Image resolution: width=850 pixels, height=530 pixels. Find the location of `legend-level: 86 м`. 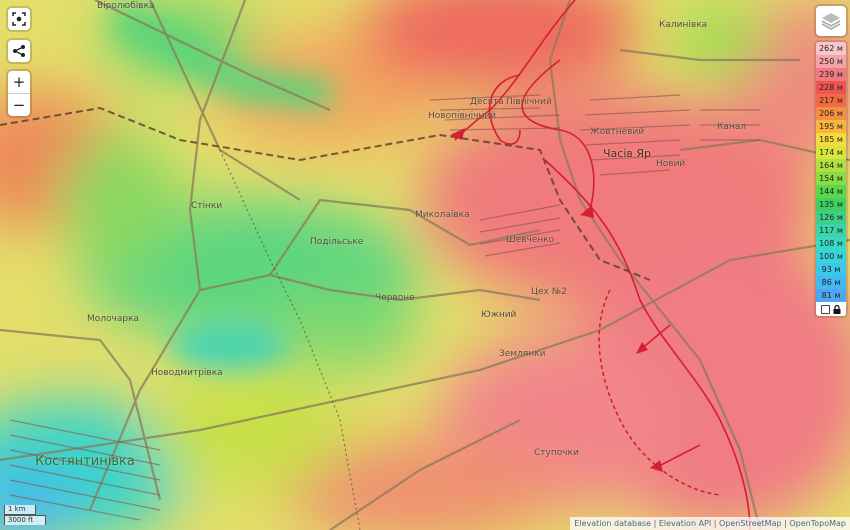

legend-level: 86 м is located at coordinates (831, 282).